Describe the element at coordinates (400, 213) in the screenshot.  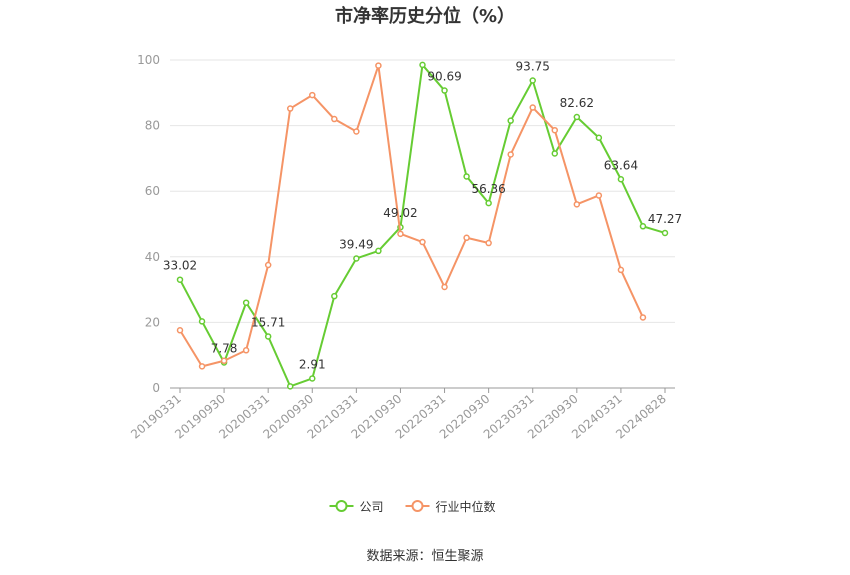
I see `data-label: 49.02` at that location.